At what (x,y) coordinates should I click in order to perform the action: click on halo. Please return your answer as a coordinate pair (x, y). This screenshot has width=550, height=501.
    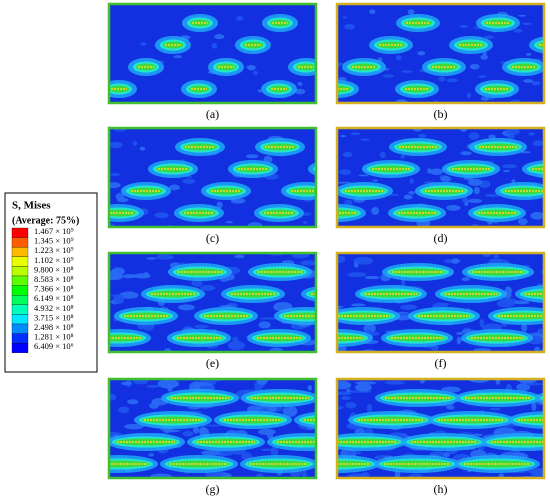
    Looking at the image, I should click on (312, 169).